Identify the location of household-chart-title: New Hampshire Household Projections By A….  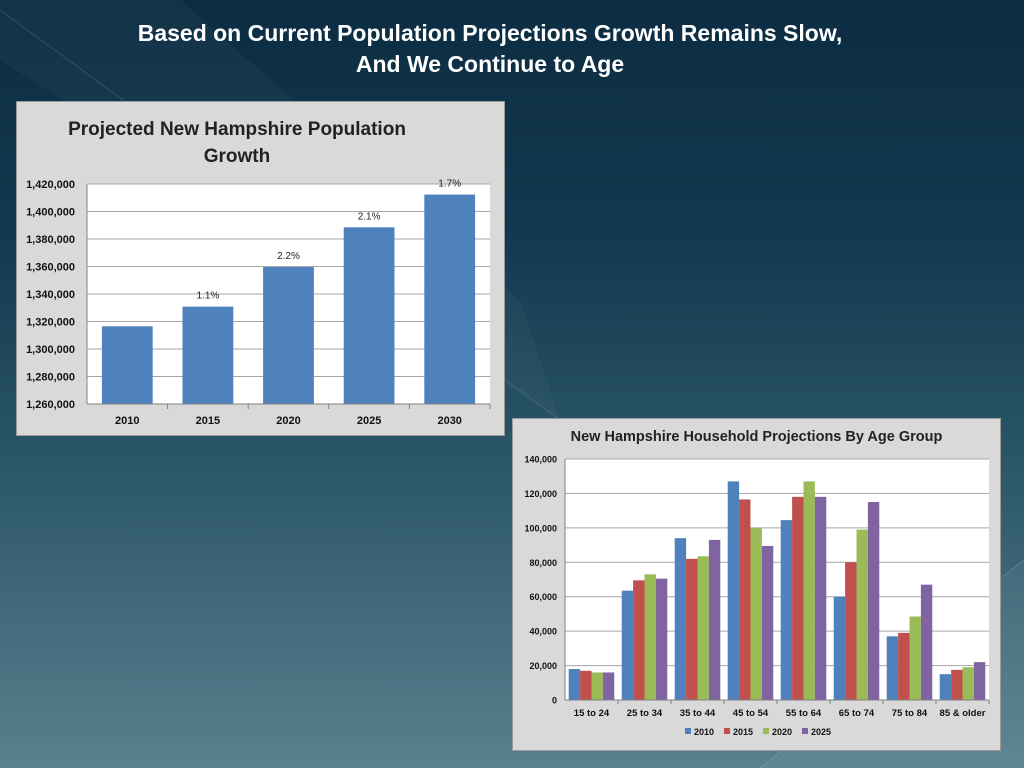
(756, 437).